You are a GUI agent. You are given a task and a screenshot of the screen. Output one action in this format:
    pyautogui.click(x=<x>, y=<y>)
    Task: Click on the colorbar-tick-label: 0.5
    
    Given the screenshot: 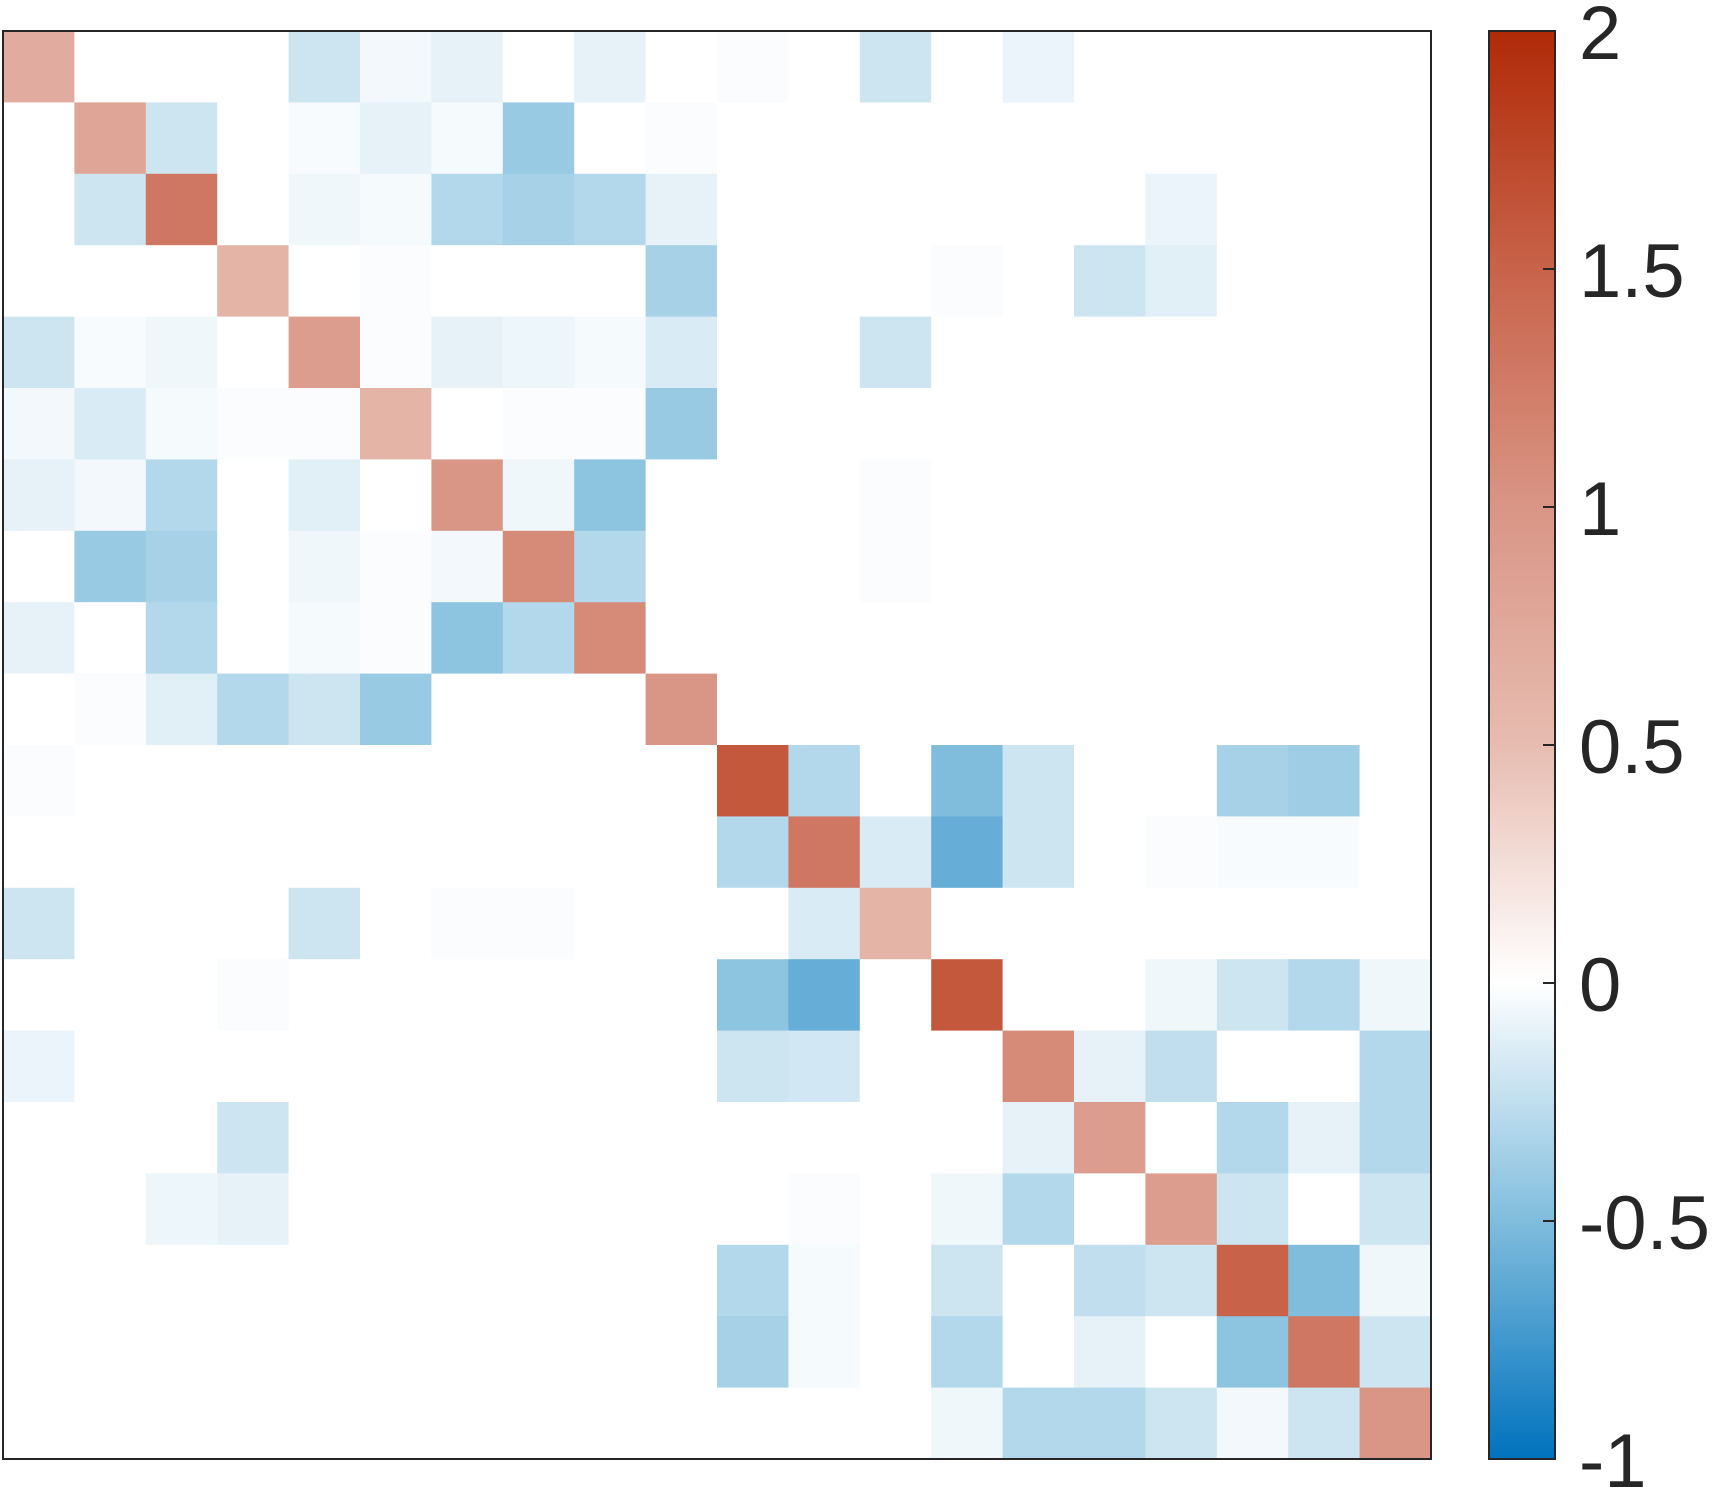 What is the action you would take?
    pyautogui.click(x=1632, y=747)
    